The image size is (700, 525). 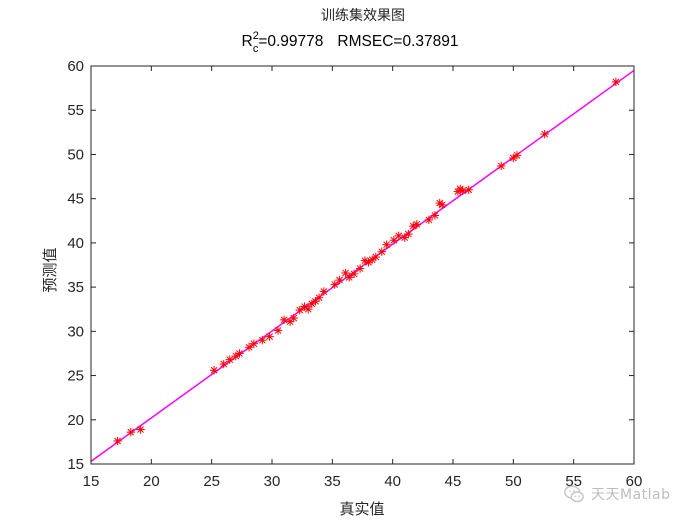 What do you see at coordinates (361, 509) in the screenshot?
I see `x-axis-label: 真实值` at bounding box center [361, 509].